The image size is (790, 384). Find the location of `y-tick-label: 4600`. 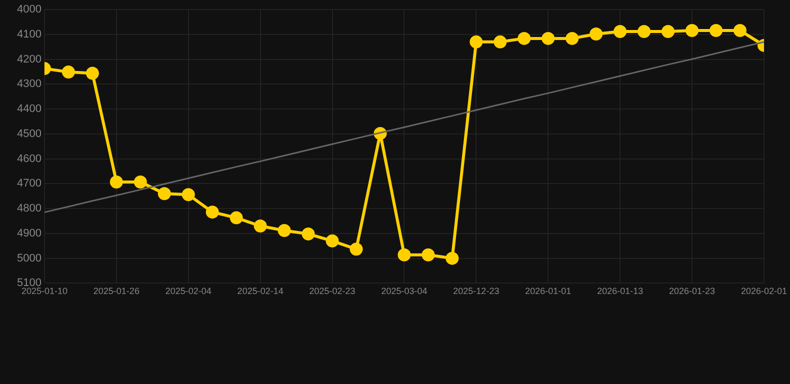

y-tick-label: 4600 is located at coordinates (29, 158).